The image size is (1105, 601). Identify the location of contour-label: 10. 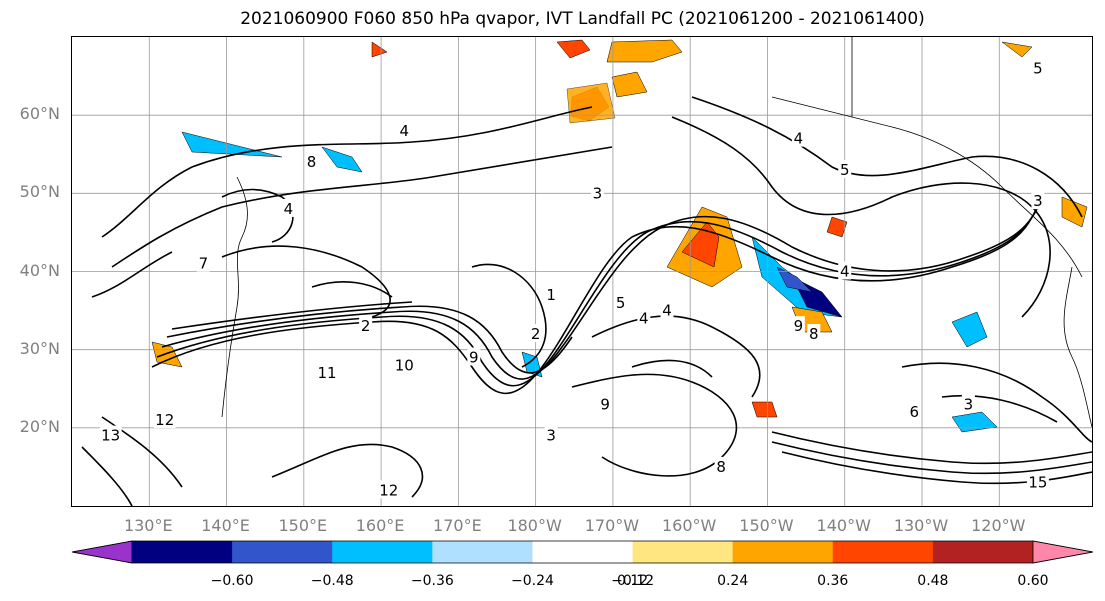
(404, 365).